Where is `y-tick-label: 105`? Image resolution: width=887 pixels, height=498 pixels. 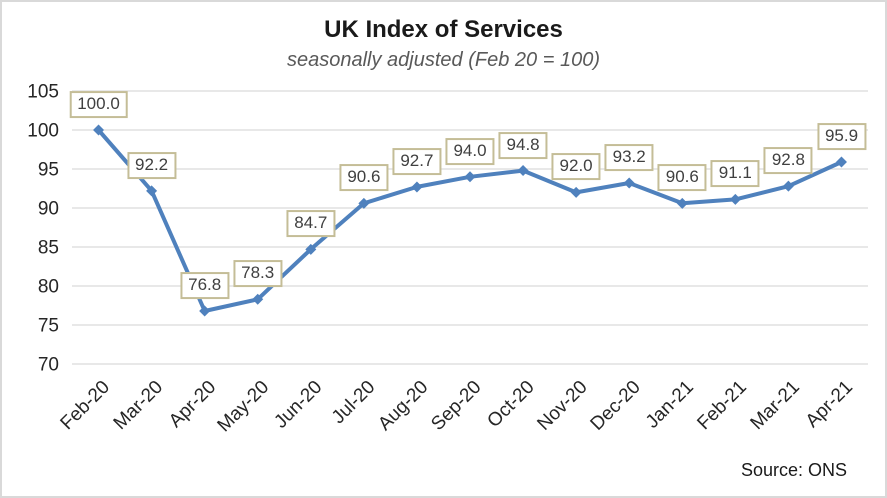
y-tick-label: 105 is located at coordinates (43, 92).